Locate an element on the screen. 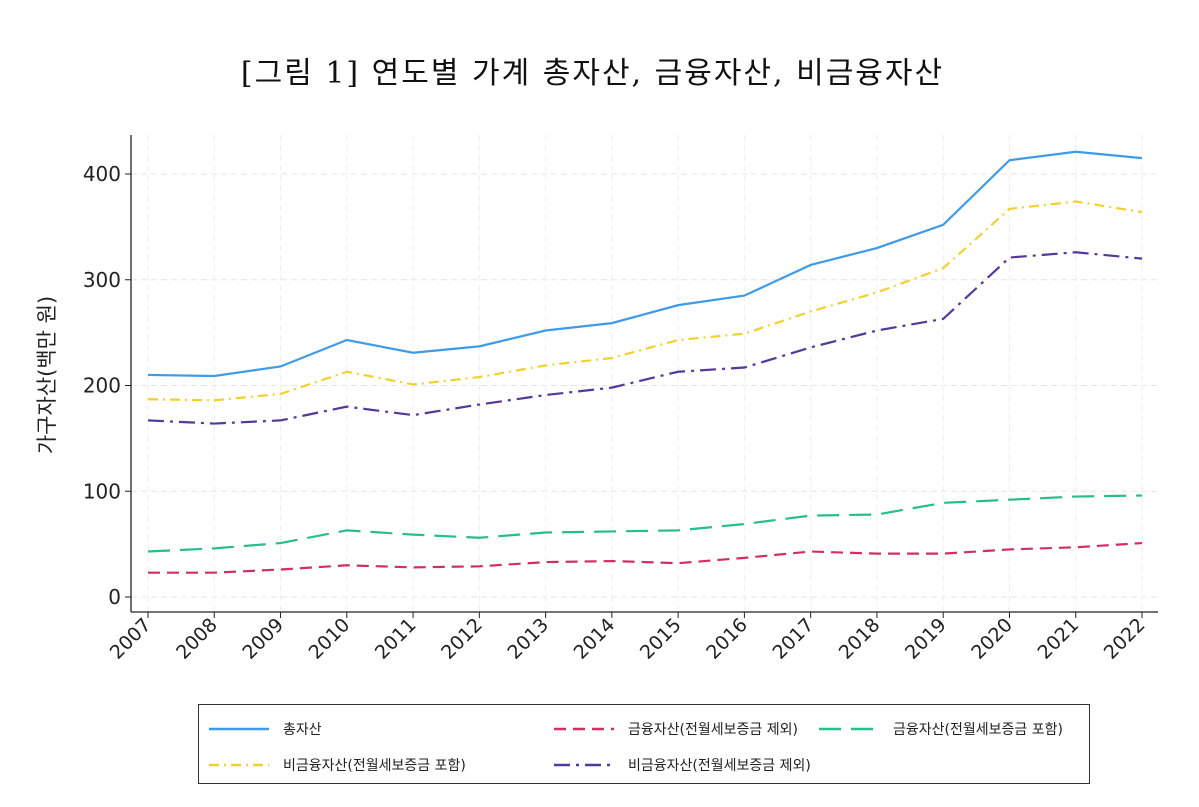 The height and width of the screenshot is (807, 1199). legend-item: 비금융자산(전월세보증금 제외) is located at coordinates (682, 765).